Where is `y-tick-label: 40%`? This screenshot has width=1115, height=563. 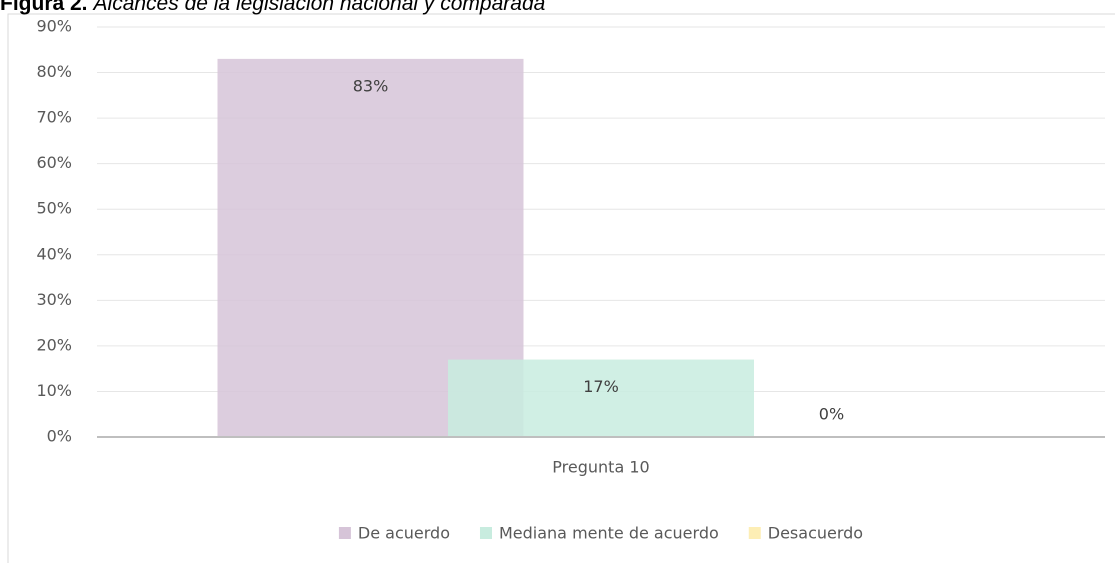
y-tick-label: 40% is located at coordinates (54, 253).